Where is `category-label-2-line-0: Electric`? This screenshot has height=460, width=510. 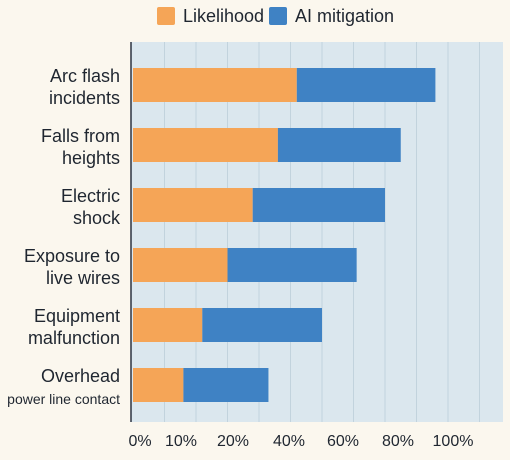 category-label-2-line-0: Electric is located at coordinates (90, 196).